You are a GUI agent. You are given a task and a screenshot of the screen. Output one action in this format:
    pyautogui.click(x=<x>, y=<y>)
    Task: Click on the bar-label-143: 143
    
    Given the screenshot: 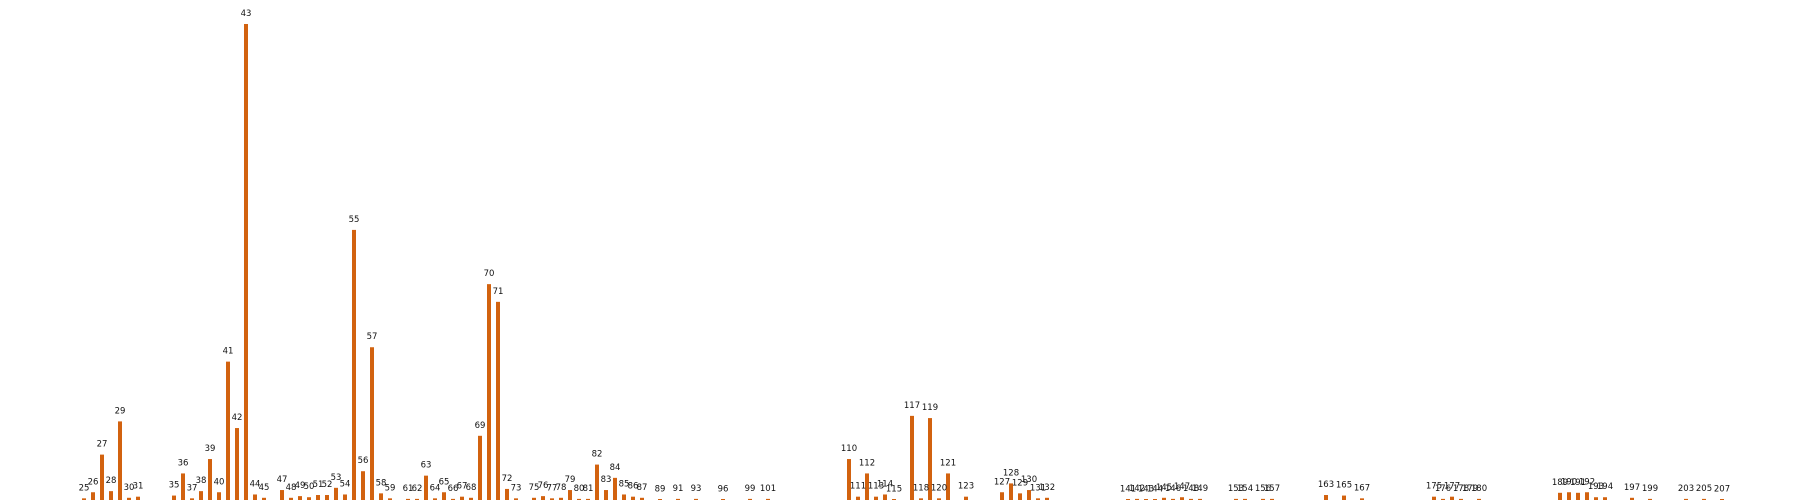 What is the action you would take?
    pyautogui.click(x=1146, y=489)
    